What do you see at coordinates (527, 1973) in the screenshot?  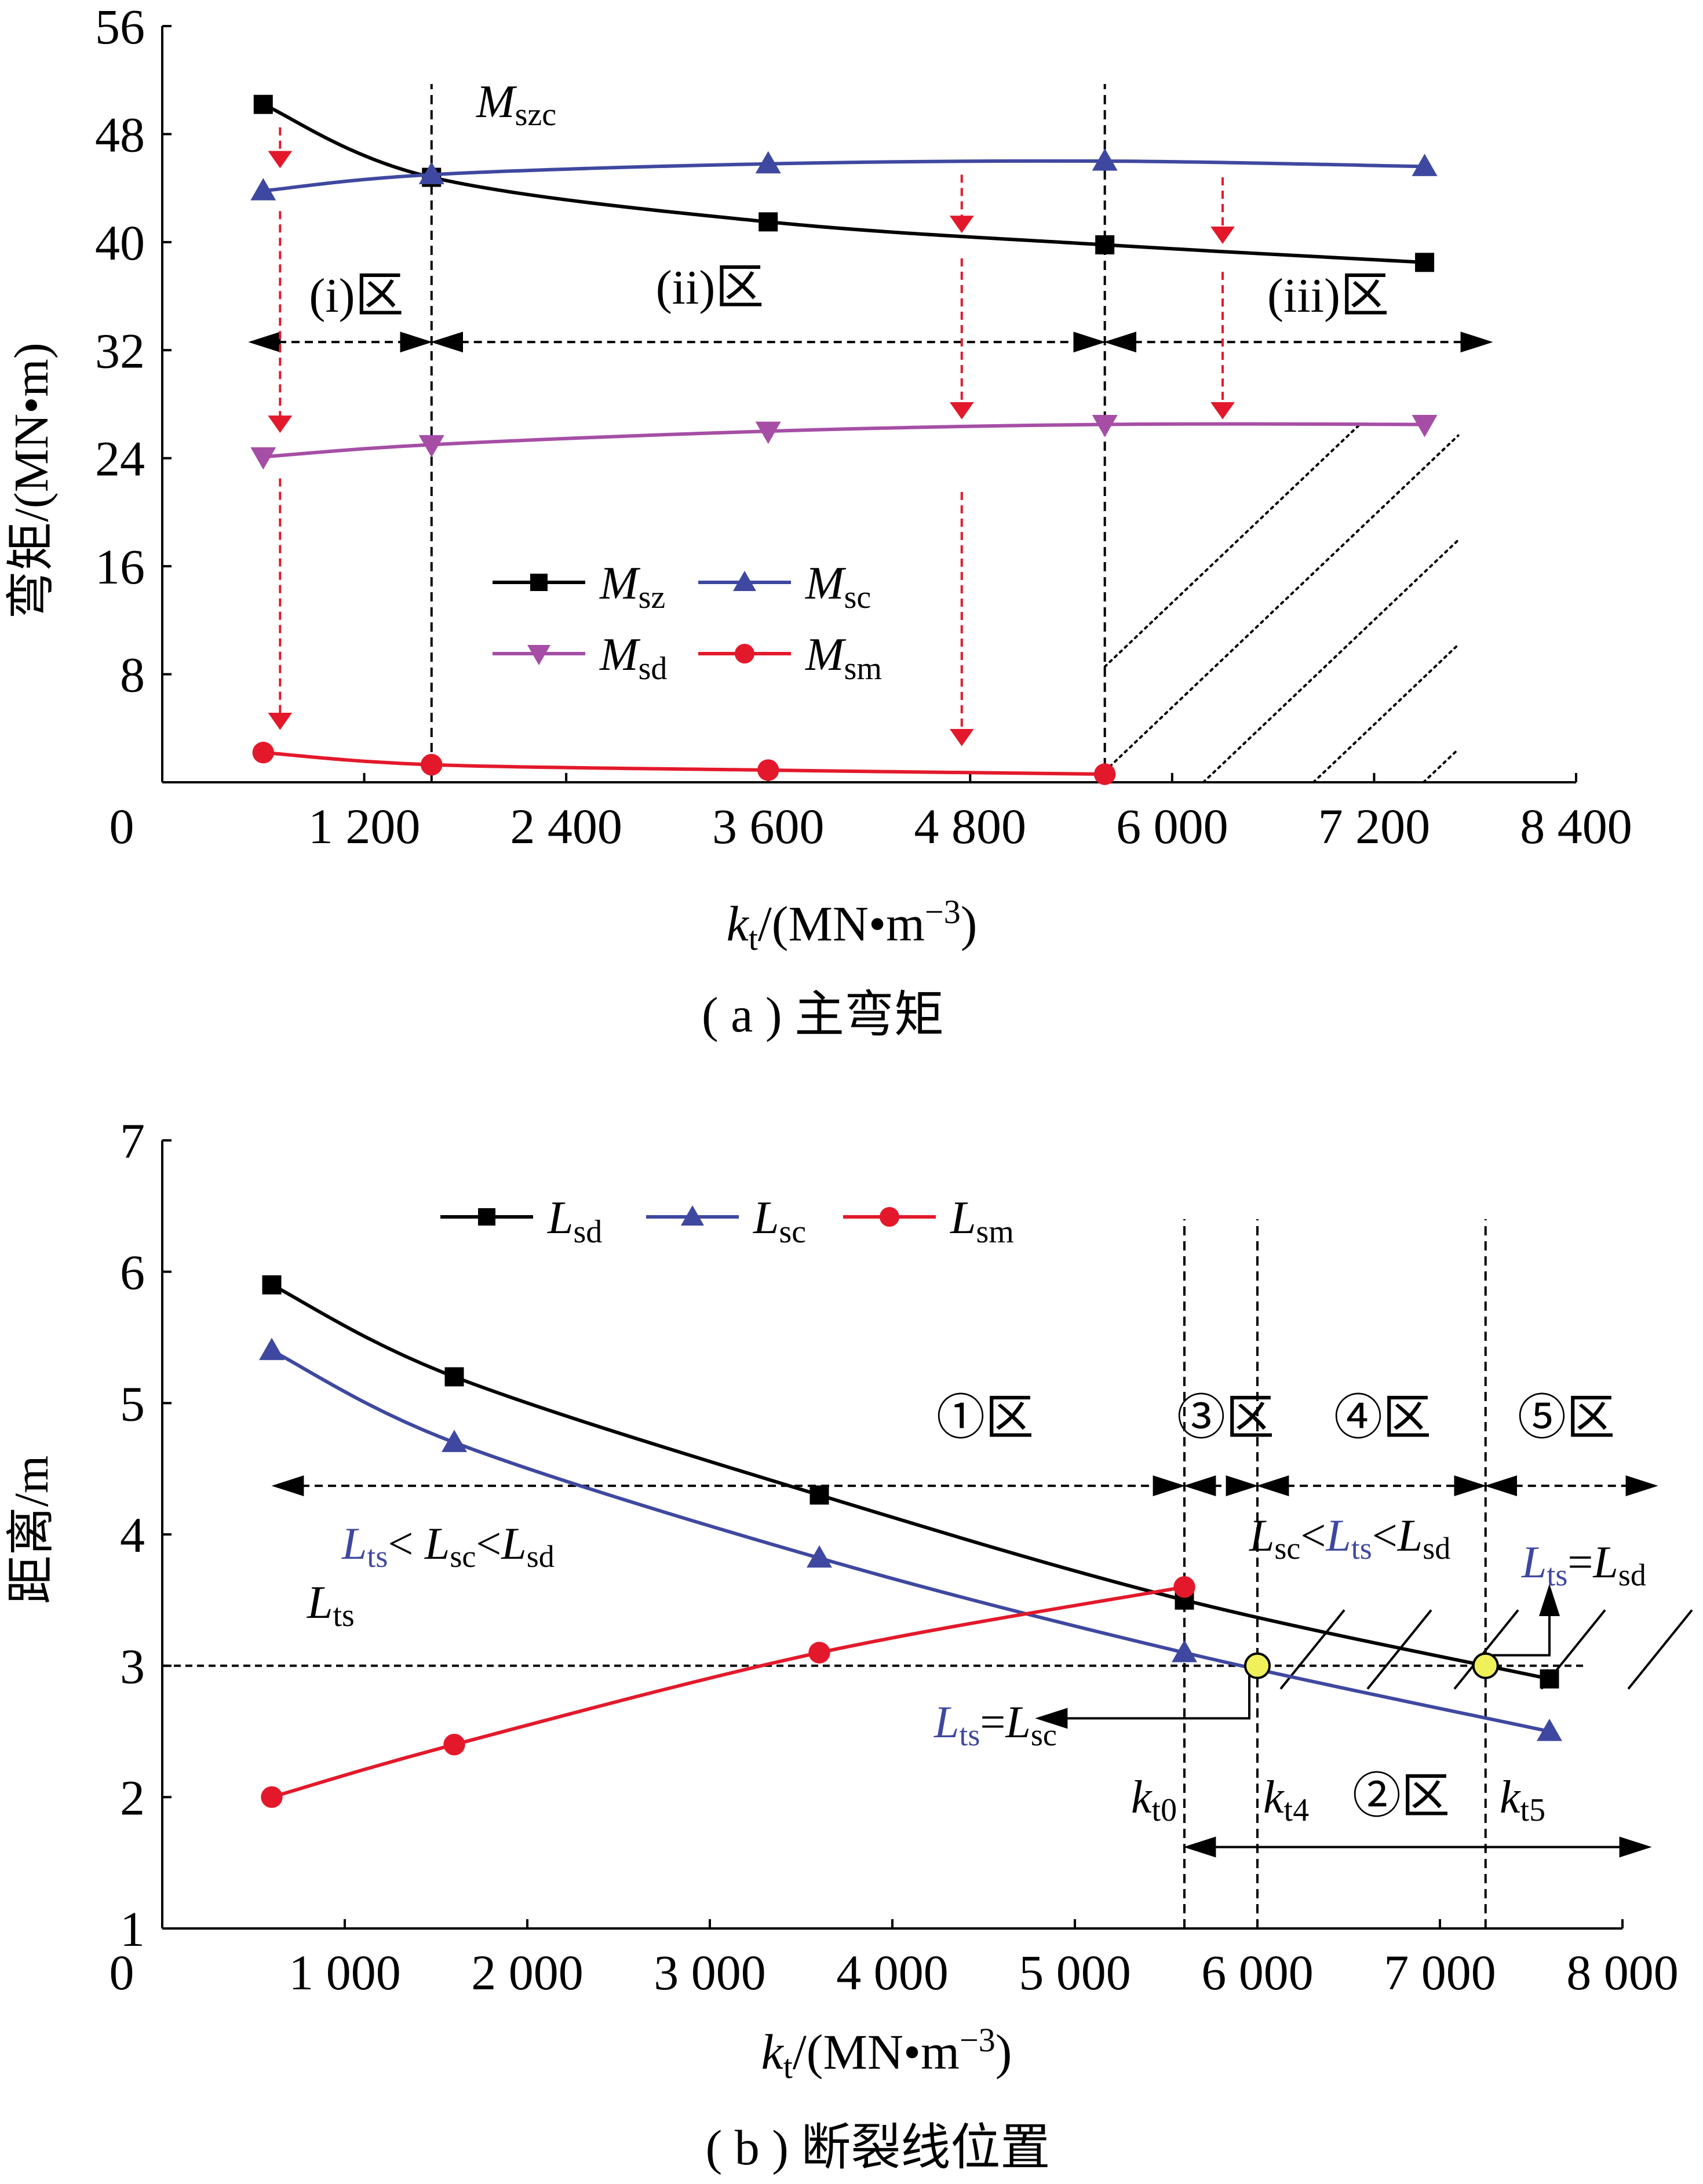 I see `chart-b-x-tick-label: 2 000` at bounding box center [527, 1973].